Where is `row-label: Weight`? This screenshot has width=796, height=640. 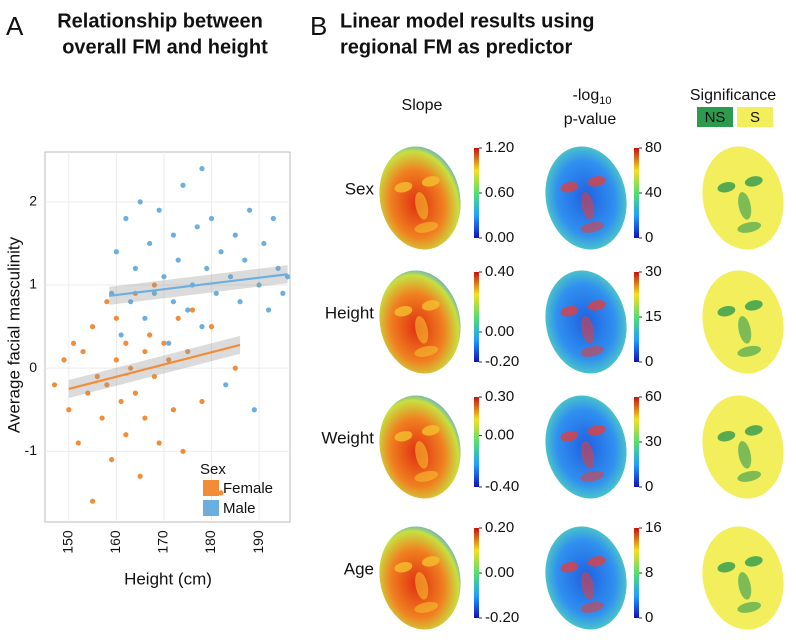 row-label: Weight is located at coordinates (347, 437).